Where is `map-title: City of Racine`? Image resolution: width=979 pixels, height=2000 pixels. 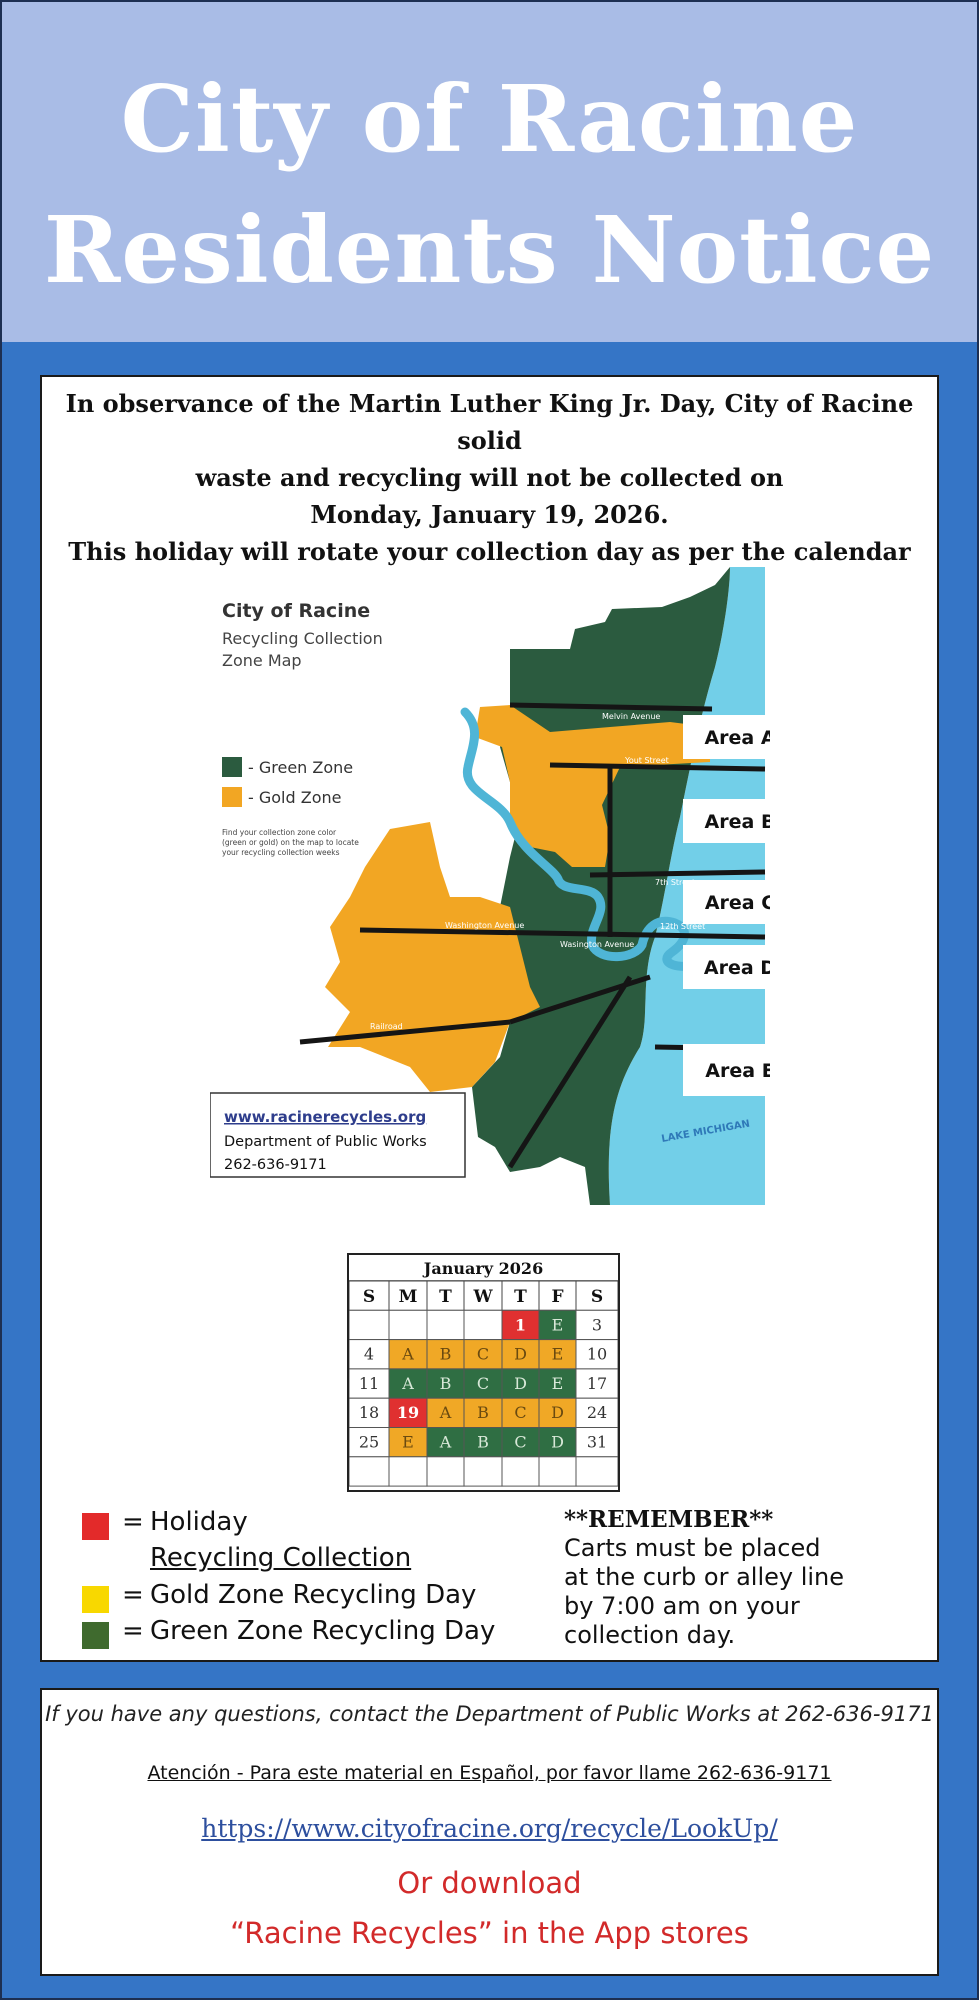 map-title: City of Racine is located at coordinates (296, 611).